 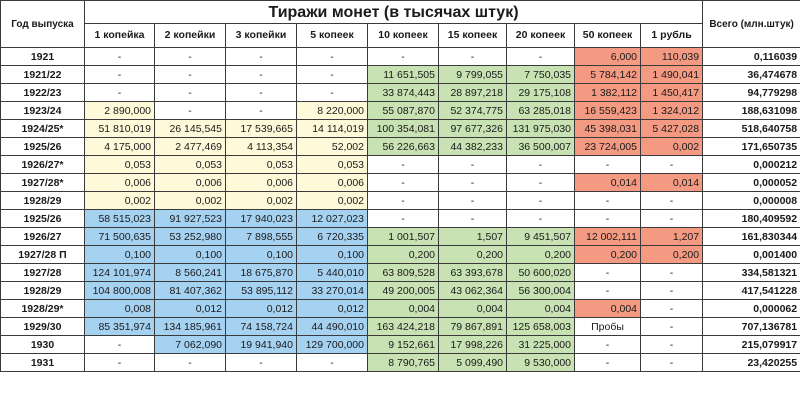 What do you see at coordinates (42, 74) in the screenshot?
I see `year-cell: 1921/22` at bounding box center [42, 74].